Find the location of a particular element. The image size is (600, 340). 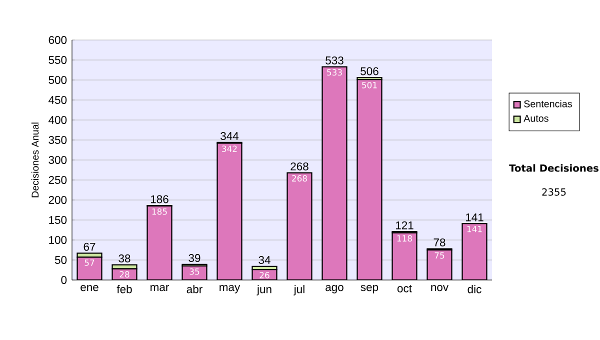

y-tick-label: 100 is located at coordinates (58, 240).